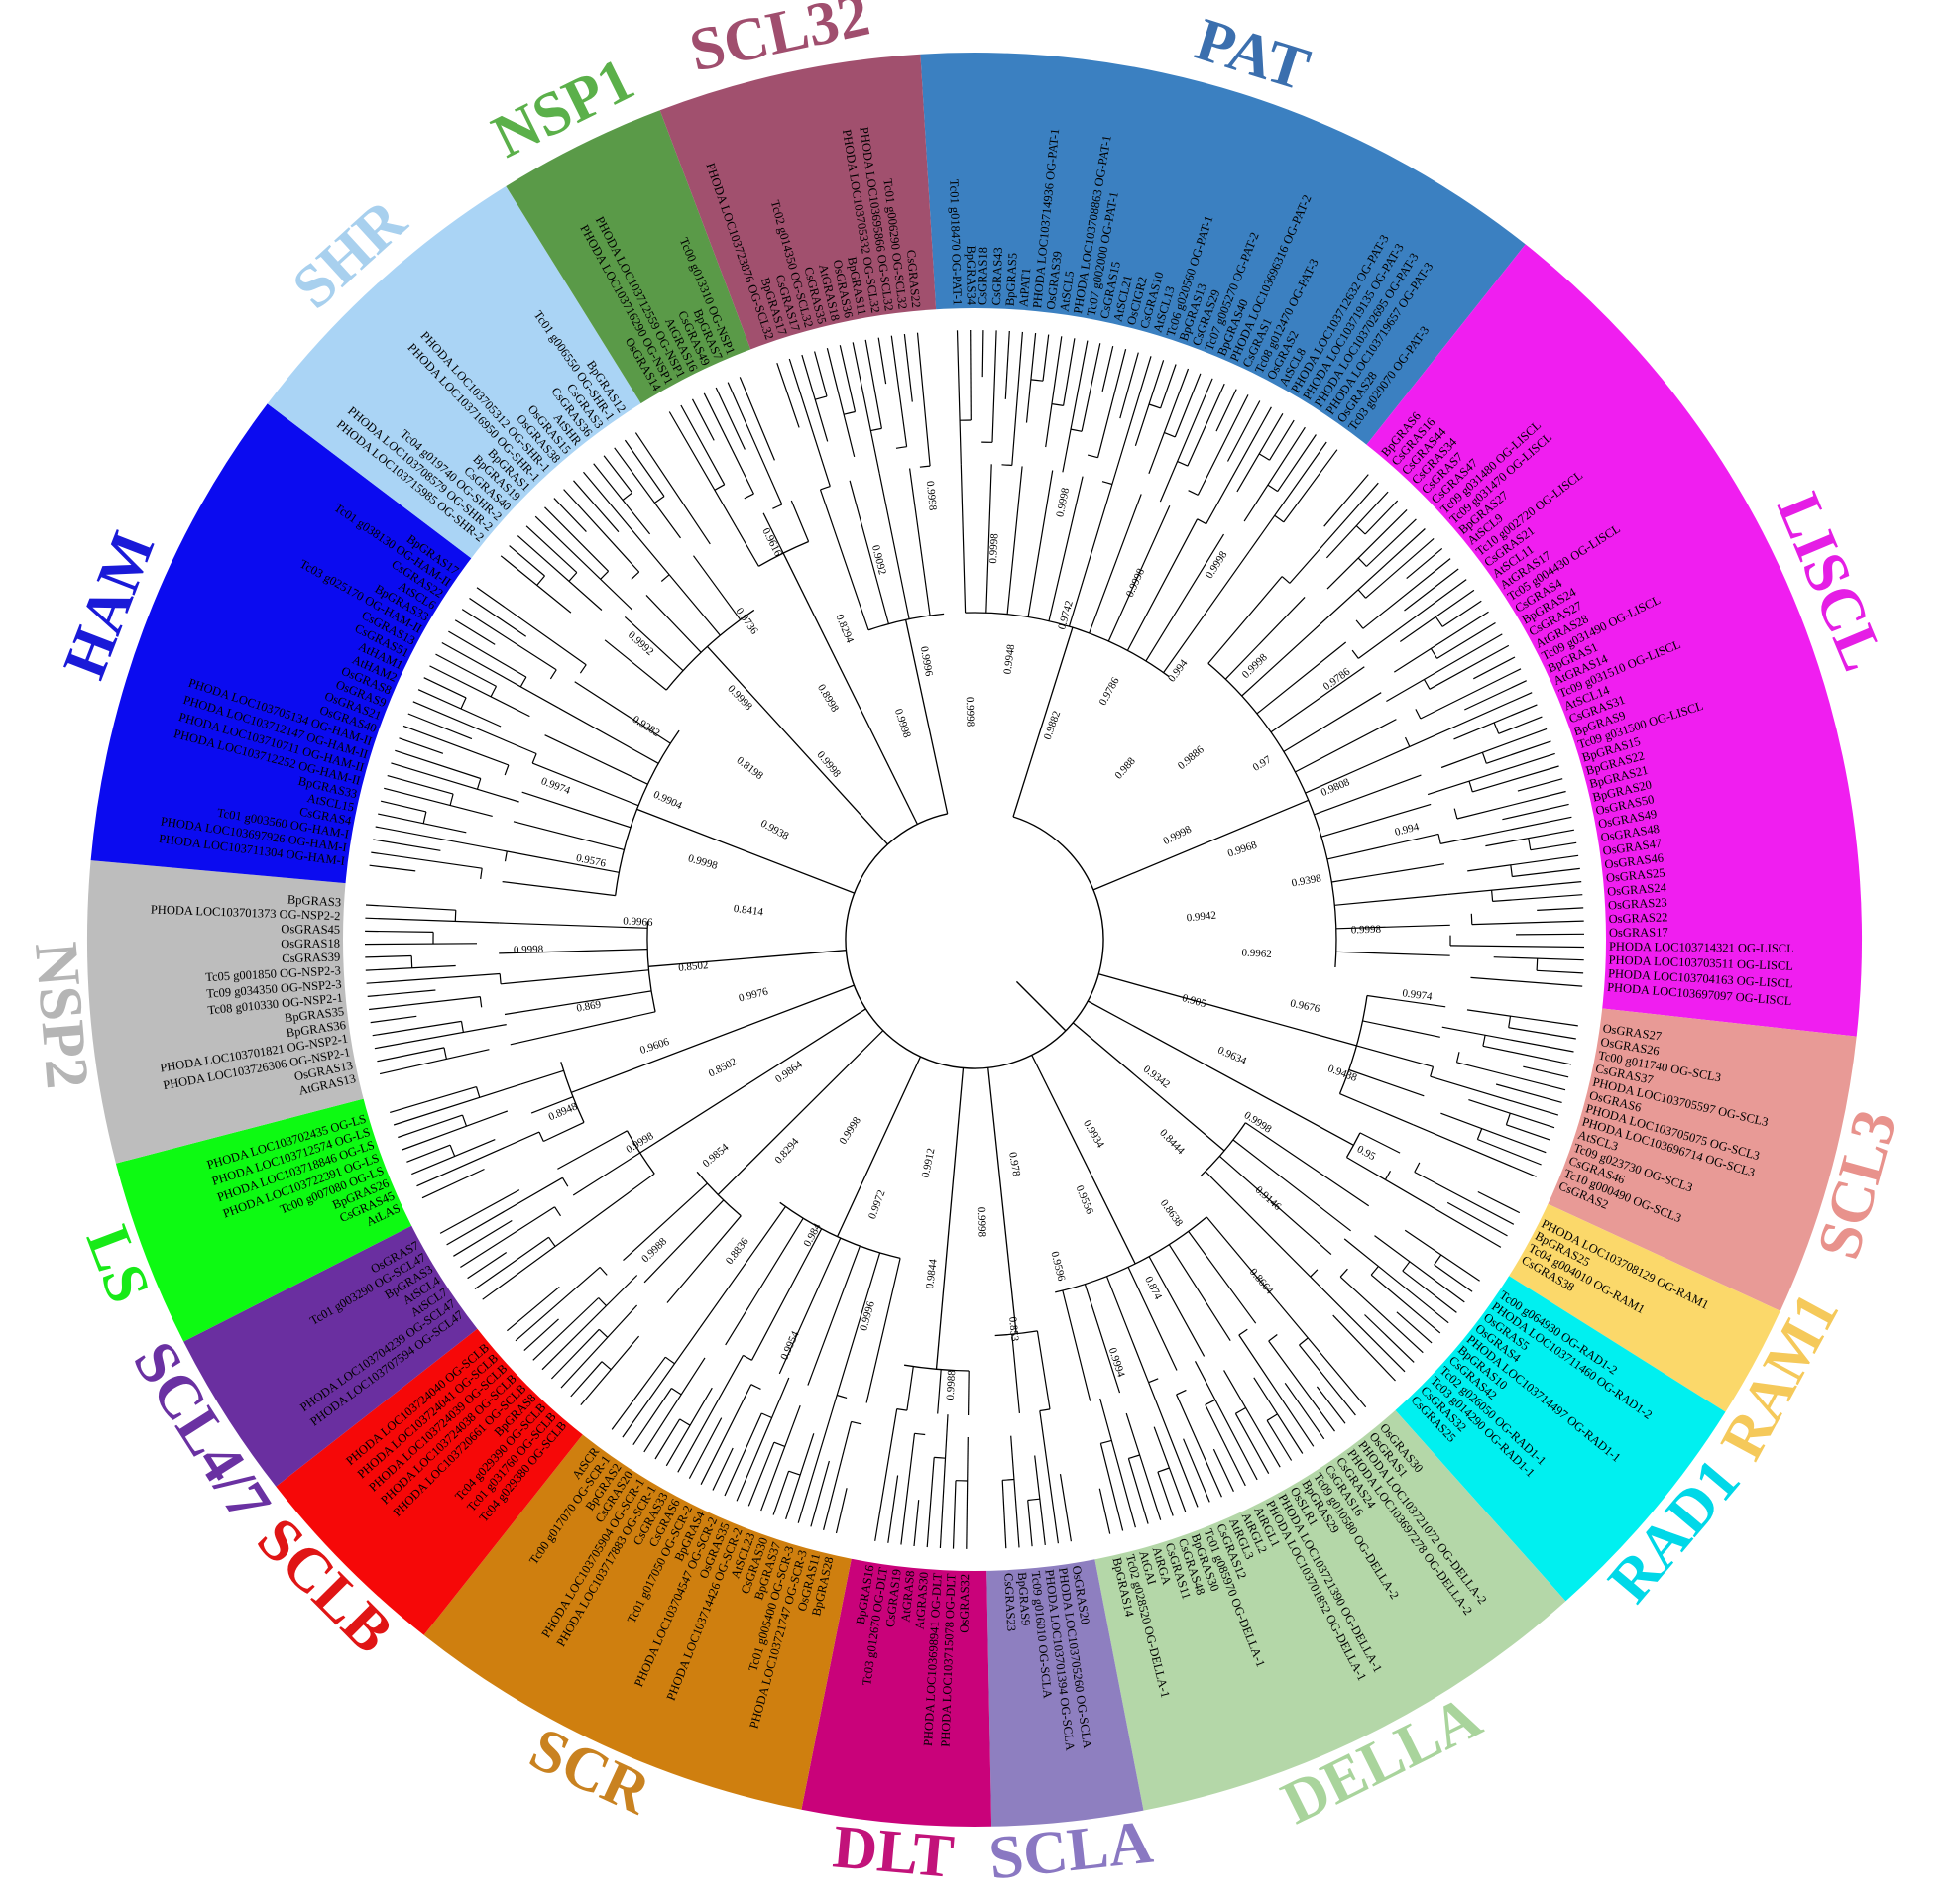 This screenshot has height=1904, width=1952. I want to click on leaf-label: BpGRAS34, so click(971, 276).